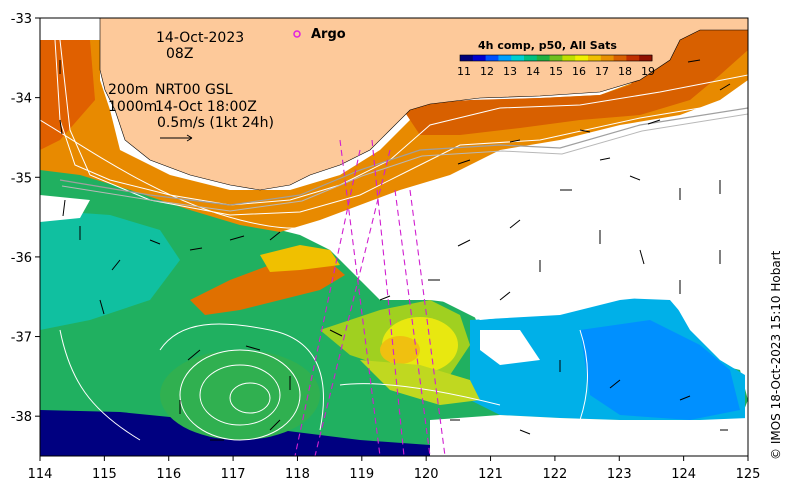  Describe the element at coordinates (533, 71) in the screenshot. I see `colorbar-tick-label: 14` at that location.